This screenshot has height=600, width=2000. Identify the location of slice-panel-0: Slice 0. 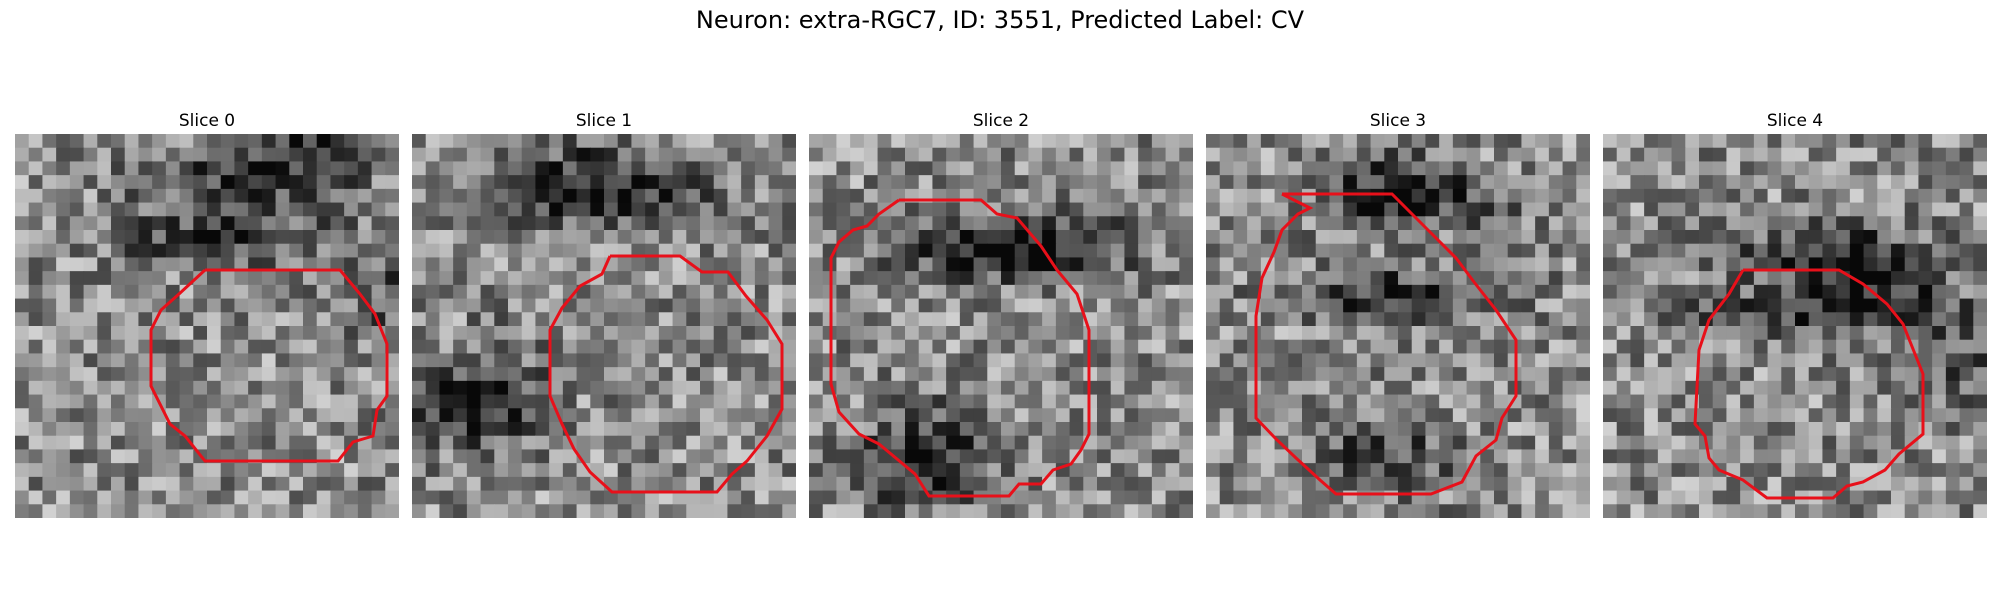
(207, 313).